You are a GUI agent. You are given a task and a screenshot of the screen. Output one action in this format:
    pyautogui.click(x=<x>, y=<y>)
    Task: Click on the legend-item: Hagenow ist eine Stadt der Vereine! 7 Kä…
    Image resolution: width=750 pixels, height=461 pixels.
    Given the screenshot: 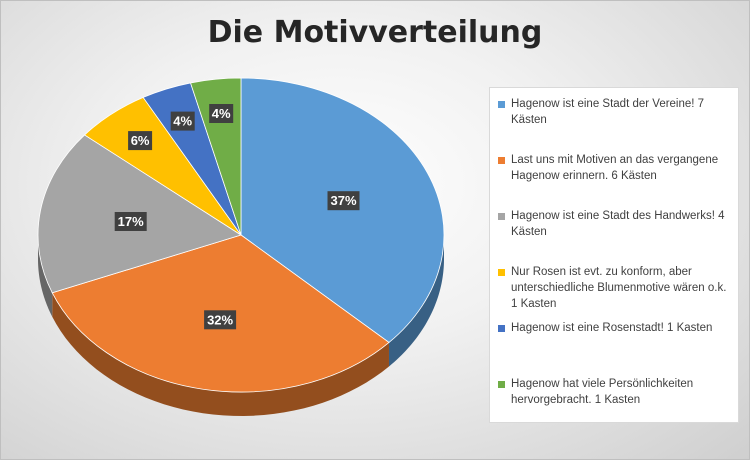 What is the action you would take?
    pyautogui.click(x=614, y=112)
    